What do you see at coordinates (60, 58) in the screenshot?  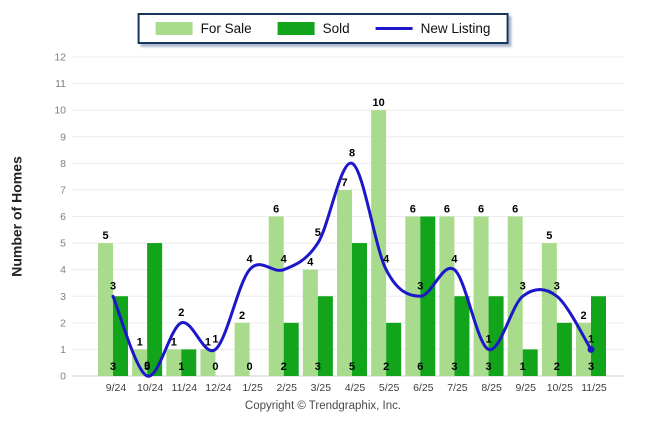 I see `y-tick-label: 12` at bounding box center [60, 58].